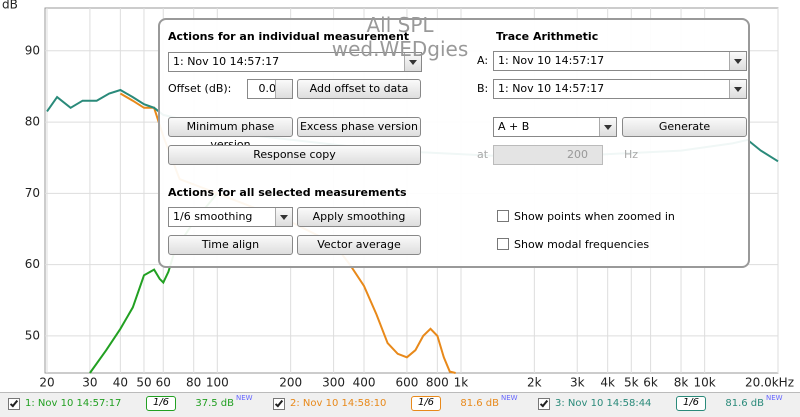 Image resolution: width=800 pixels, height=417 pixels. I want to click on x-tick-label: 2k, so click(534, 383).